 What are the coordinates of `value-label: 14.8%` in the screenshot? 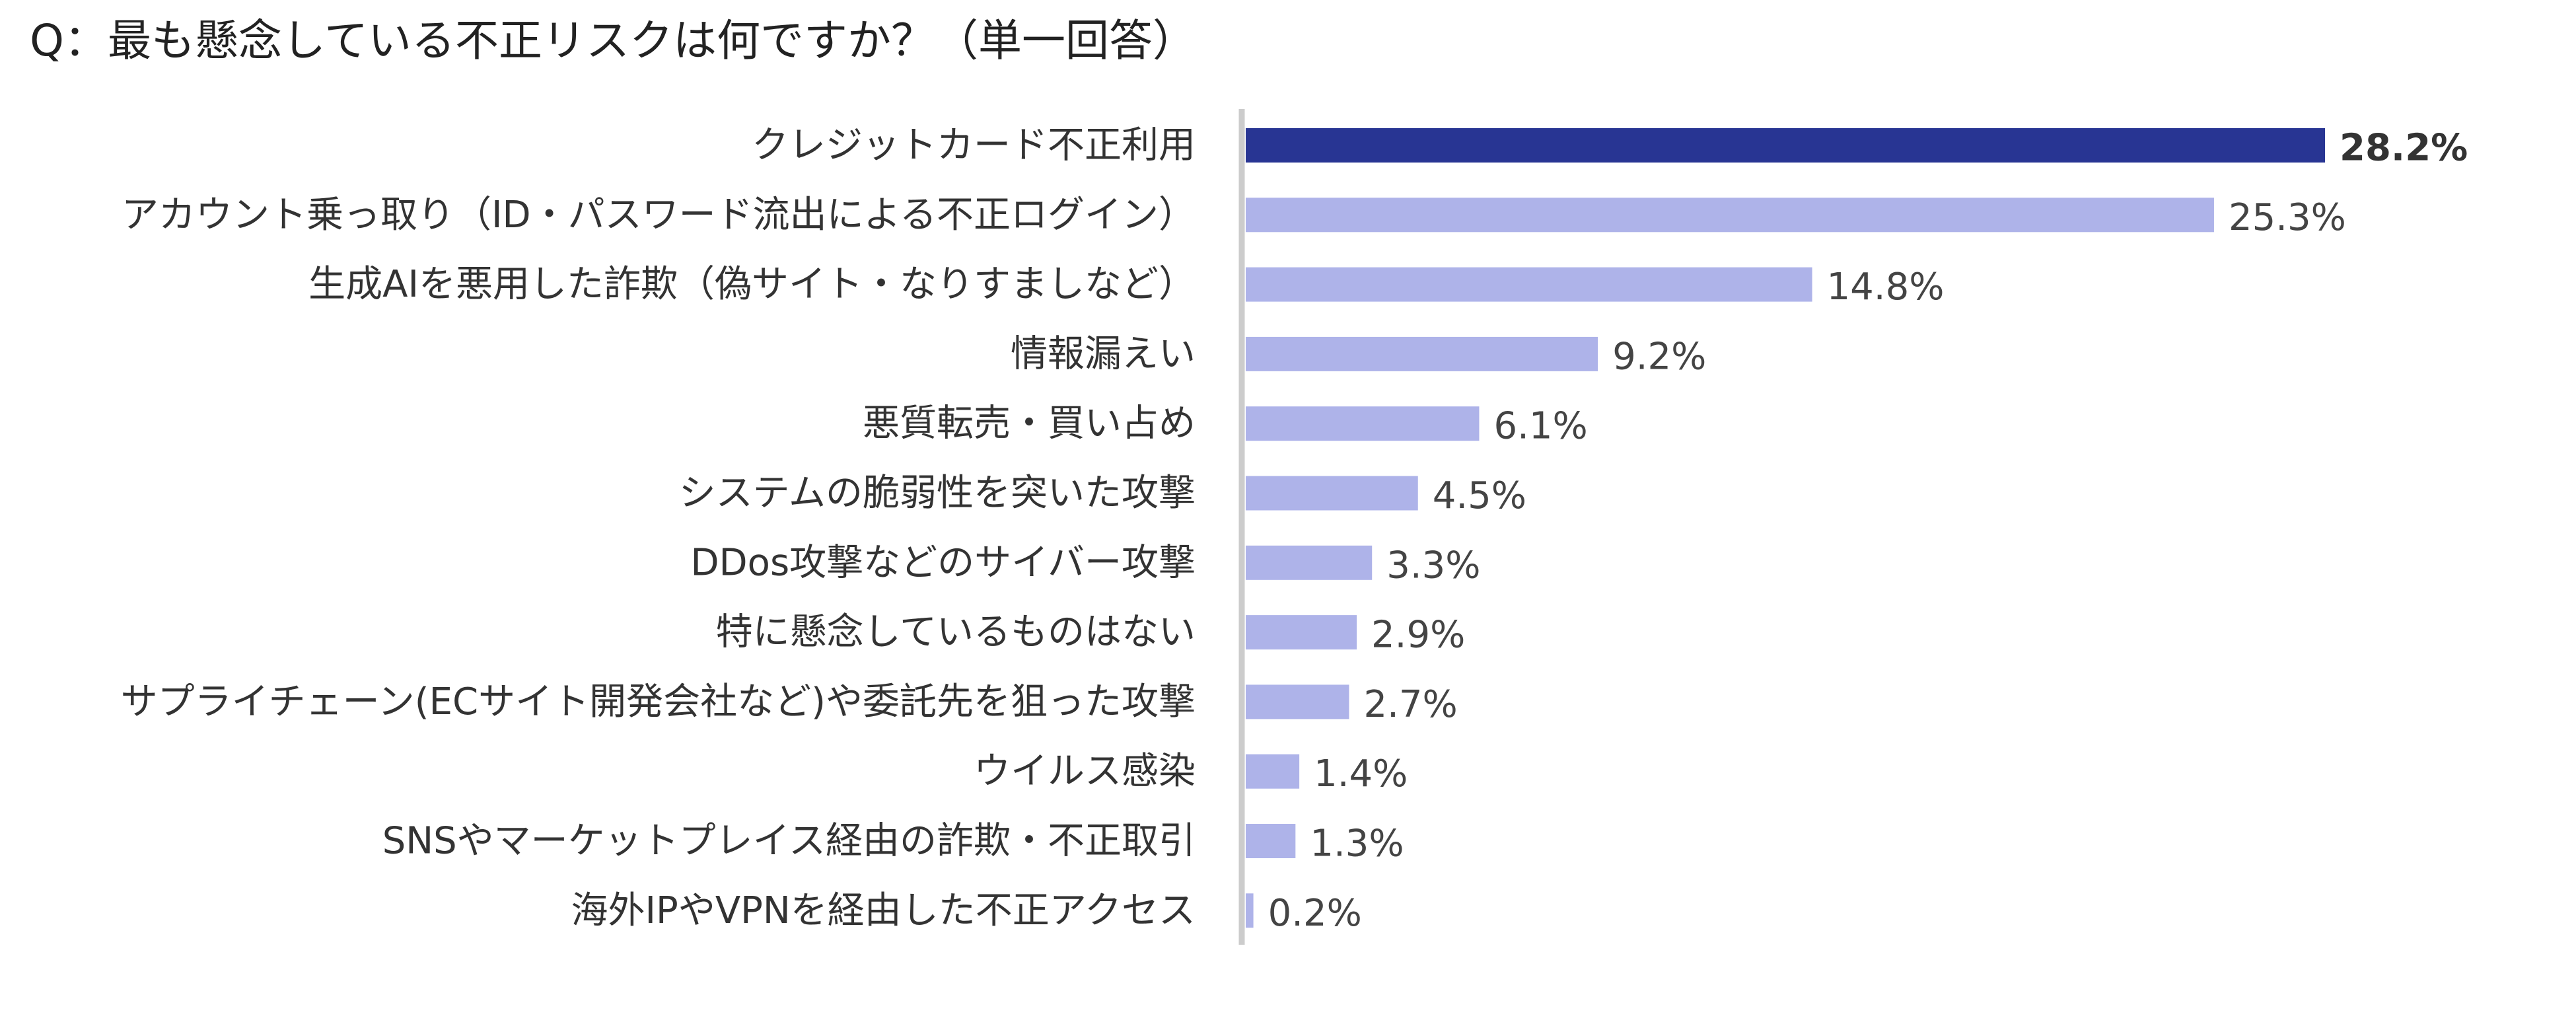 It's located at (1886, 287).